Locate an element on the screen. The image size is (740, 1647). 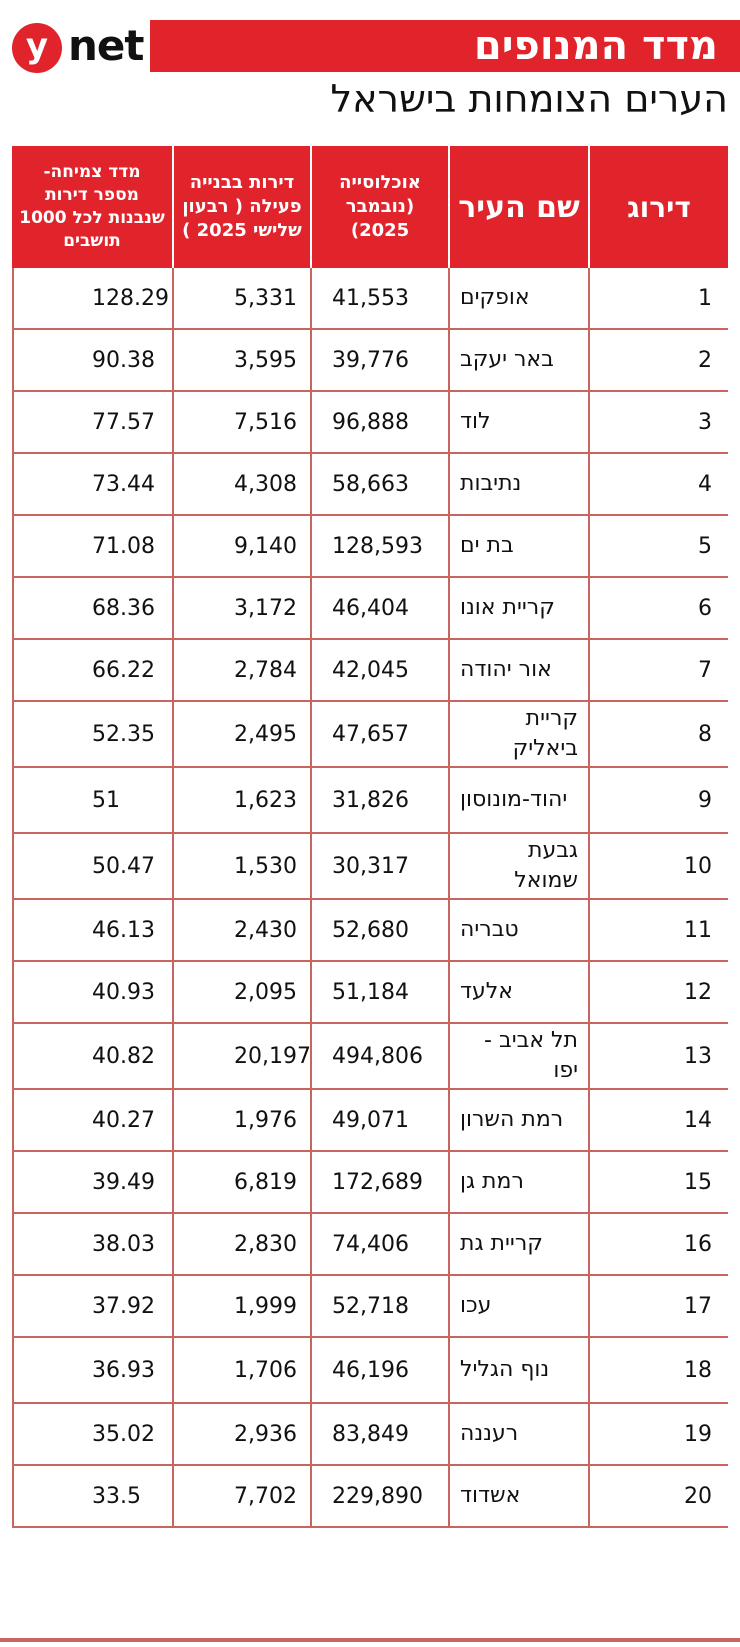
cell-growth-index-text: 77.57 is located at coordinates (123, 422).